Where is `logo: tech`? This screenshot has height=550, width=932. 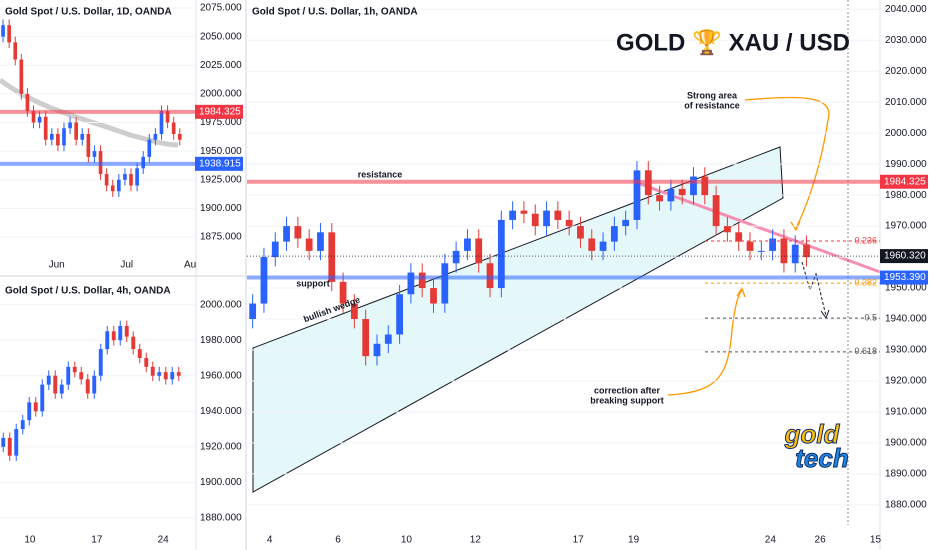 logo: tech is located at coordinates (821, 458).